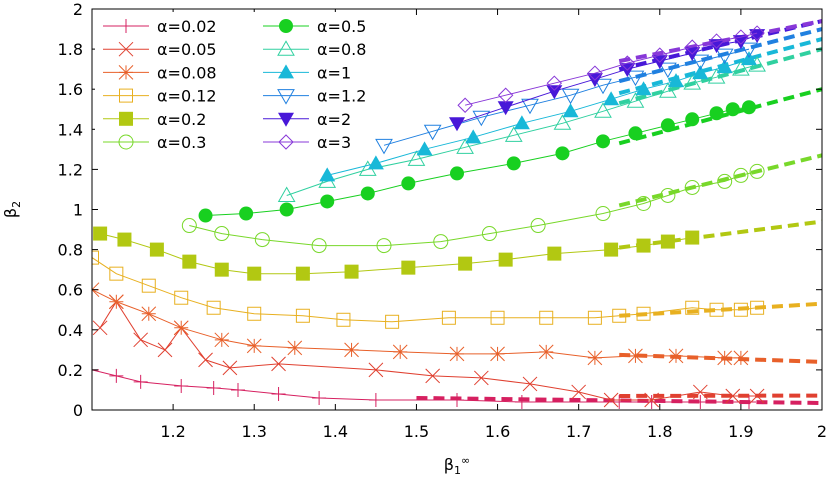 Image resolution: width=830 pixels, height=482 pixels. What do you see at coordinates (154, 142) in the screenshot?
I see `legend-entry: α=0.3` at bounding box center [154, 142].